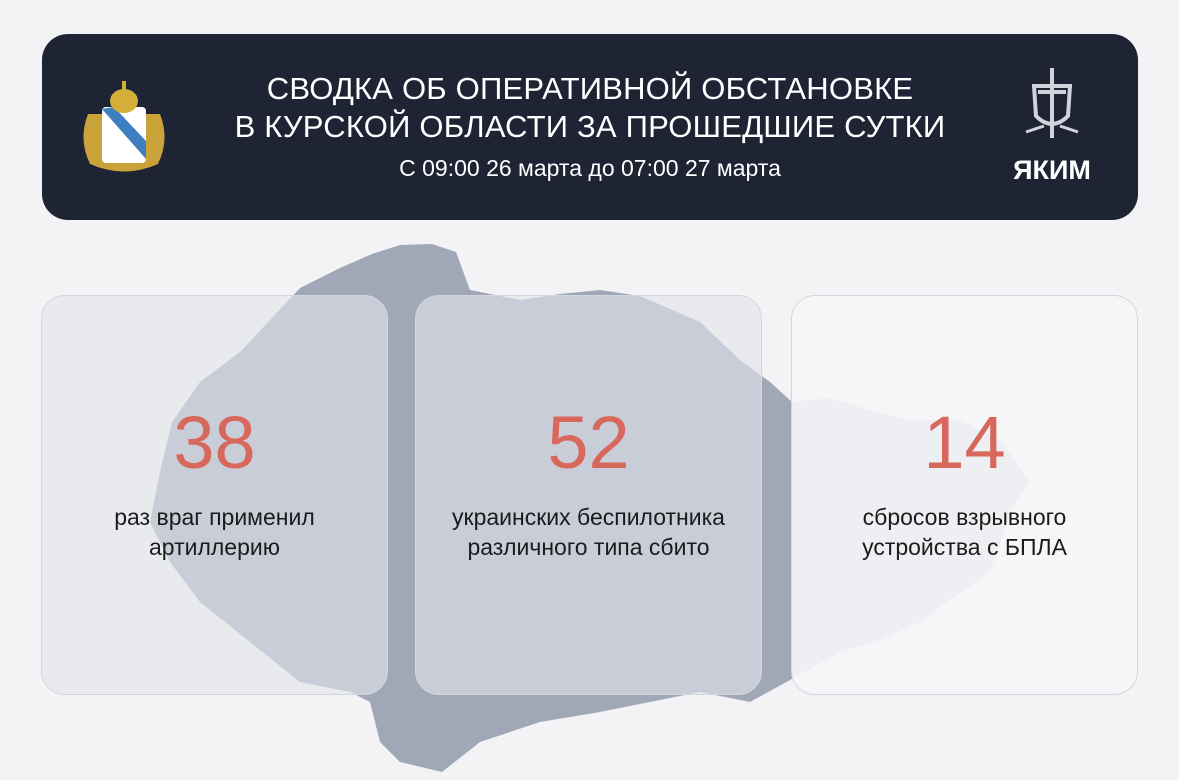  Describe the element at coordinates (964, 517) in the screenshot. I see `stat-label-line1: сбросов взрывного` at that location.